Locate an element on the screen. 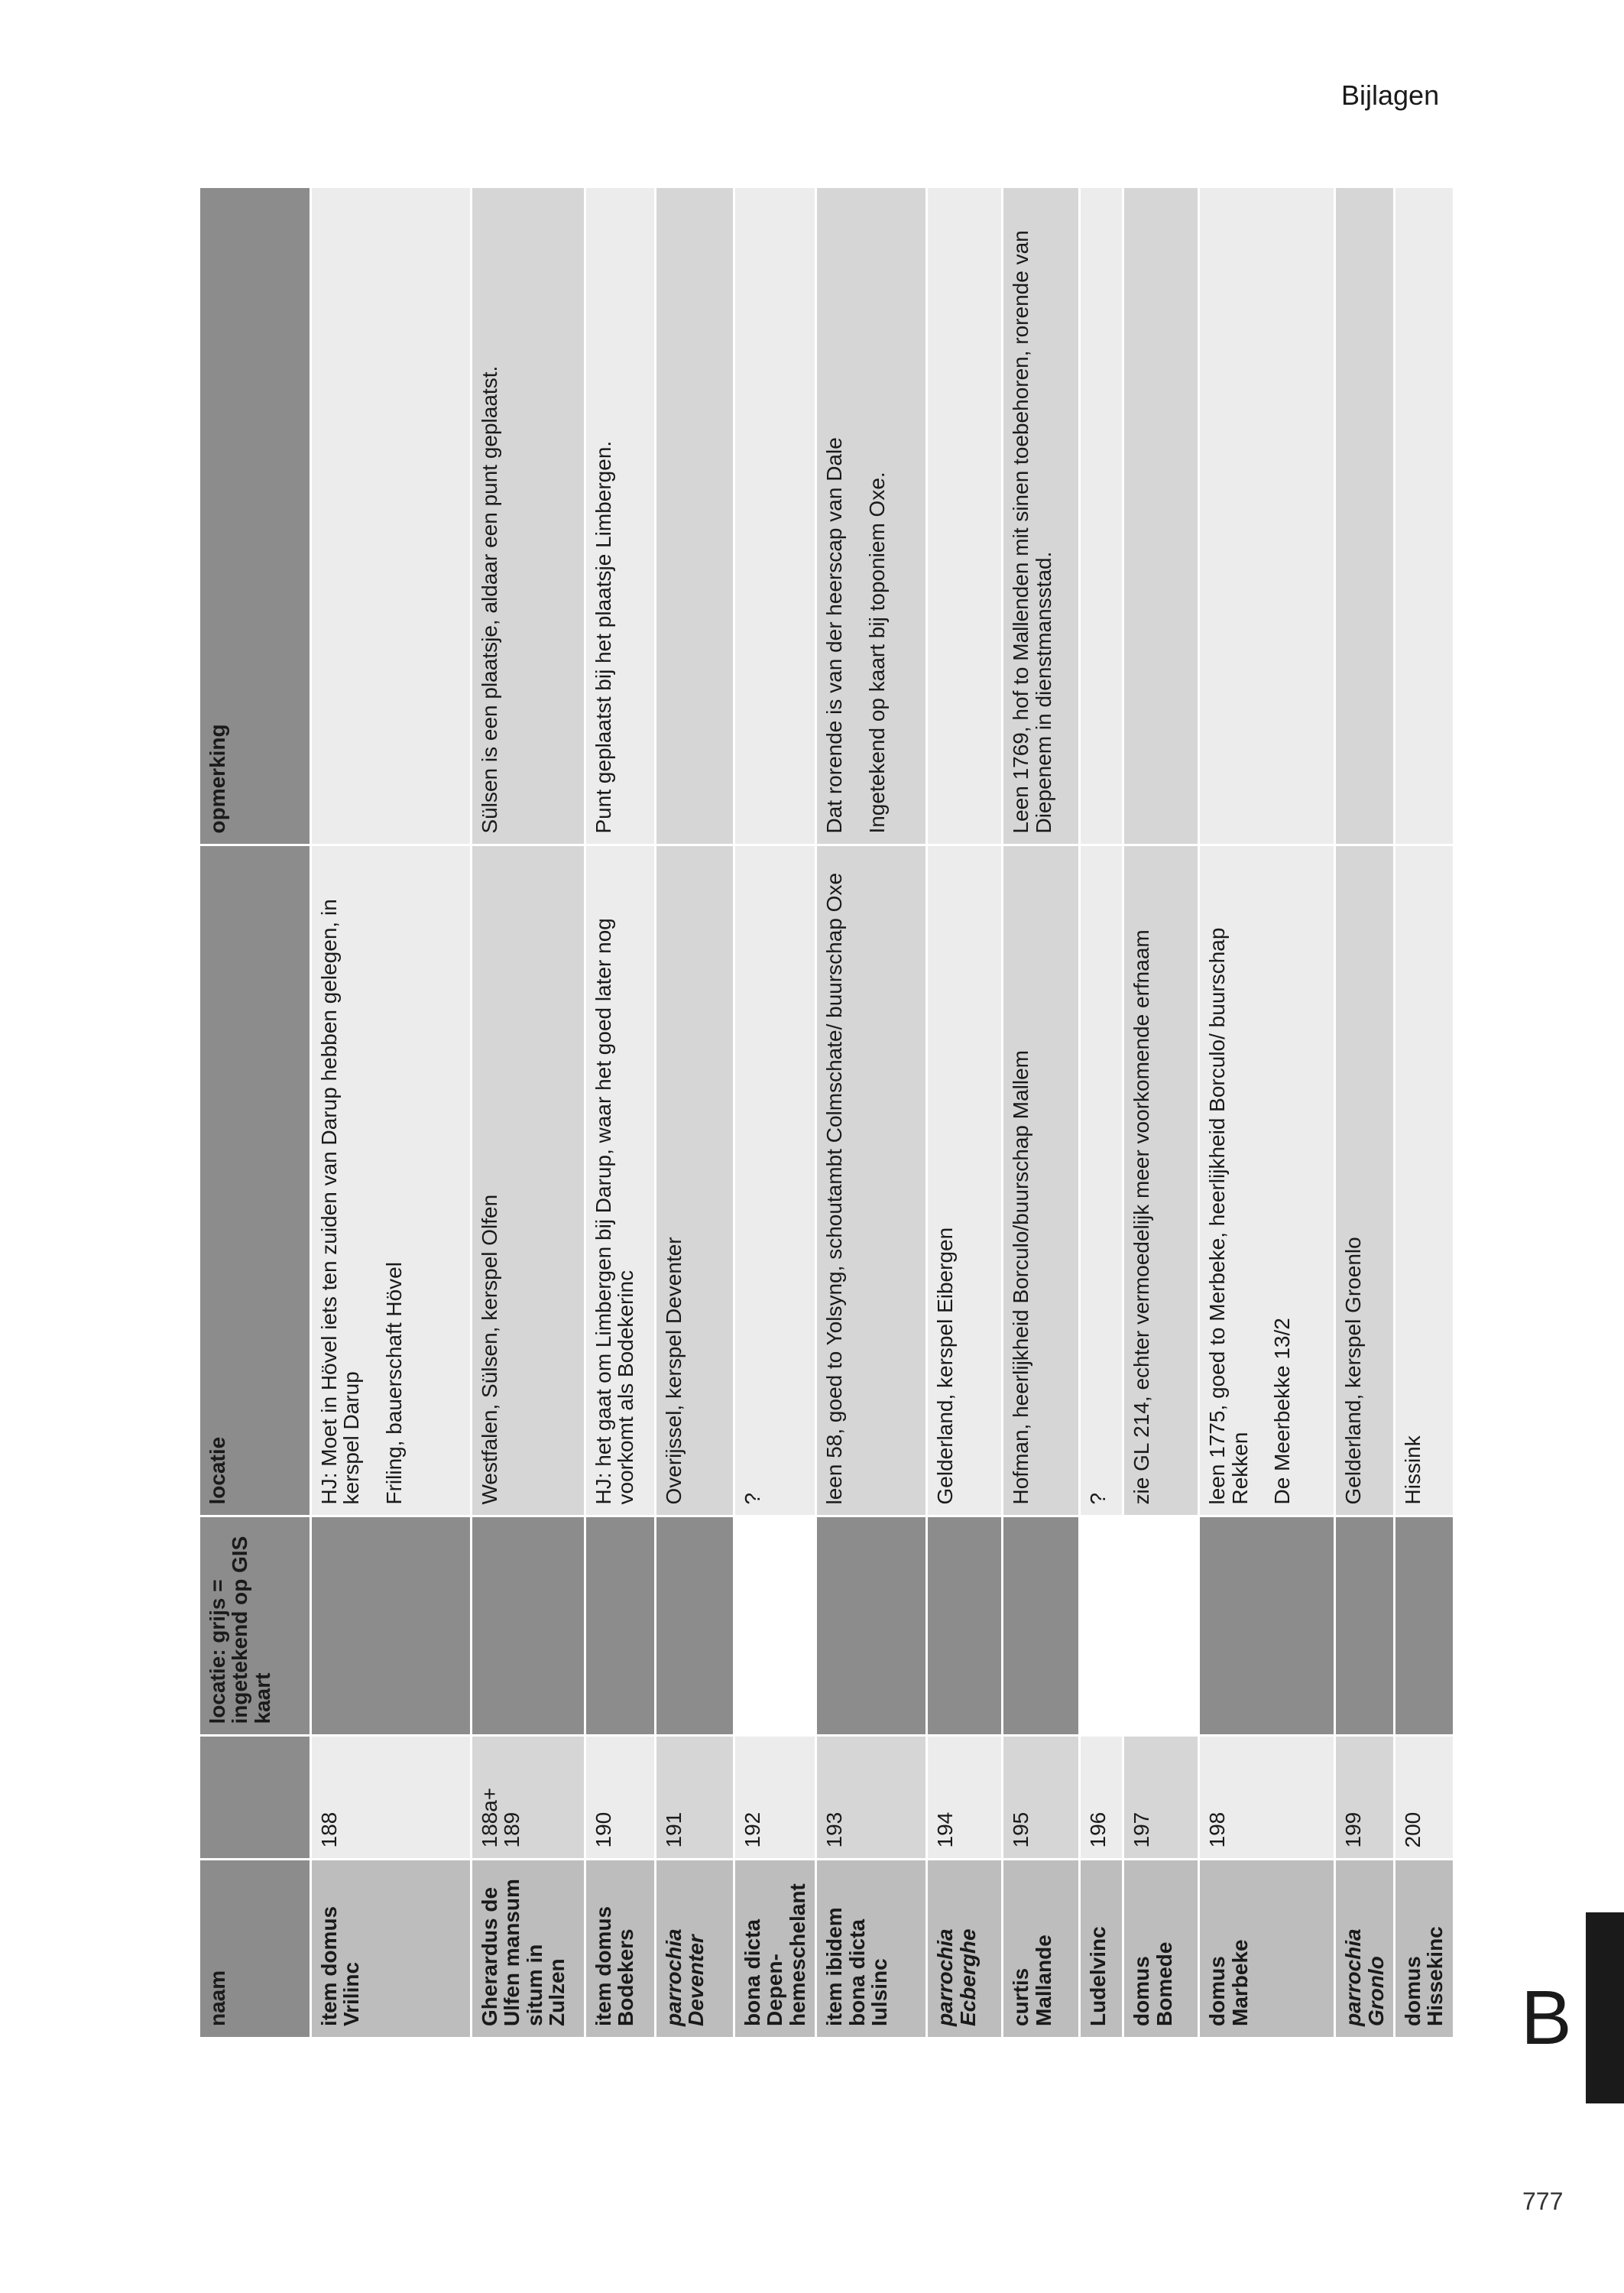  locatie-cell: Gelderland, kerspel Groenlo is located at coordinates (1364, 1180).